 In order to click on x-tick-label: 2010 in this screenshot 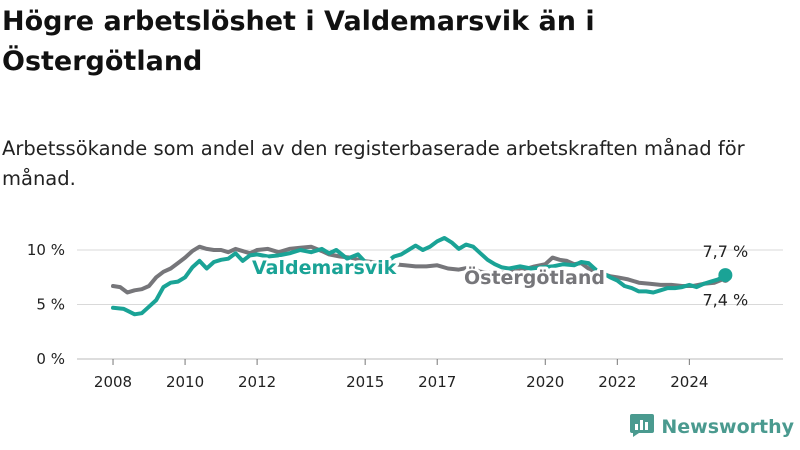, I will do `click(185, 382)`.